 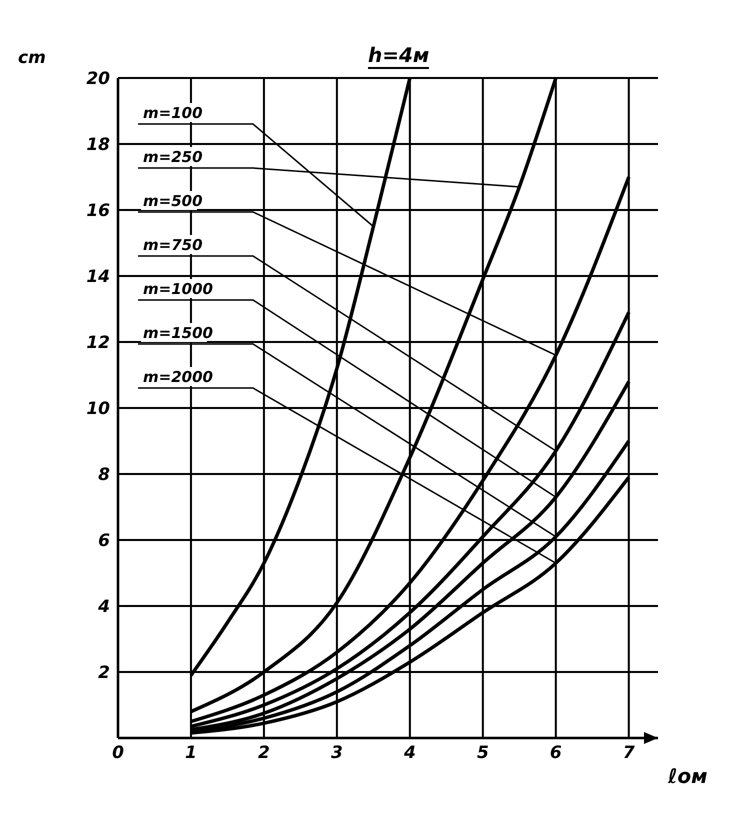 I want to click on text: m=1500, so click(x=178, y=333).